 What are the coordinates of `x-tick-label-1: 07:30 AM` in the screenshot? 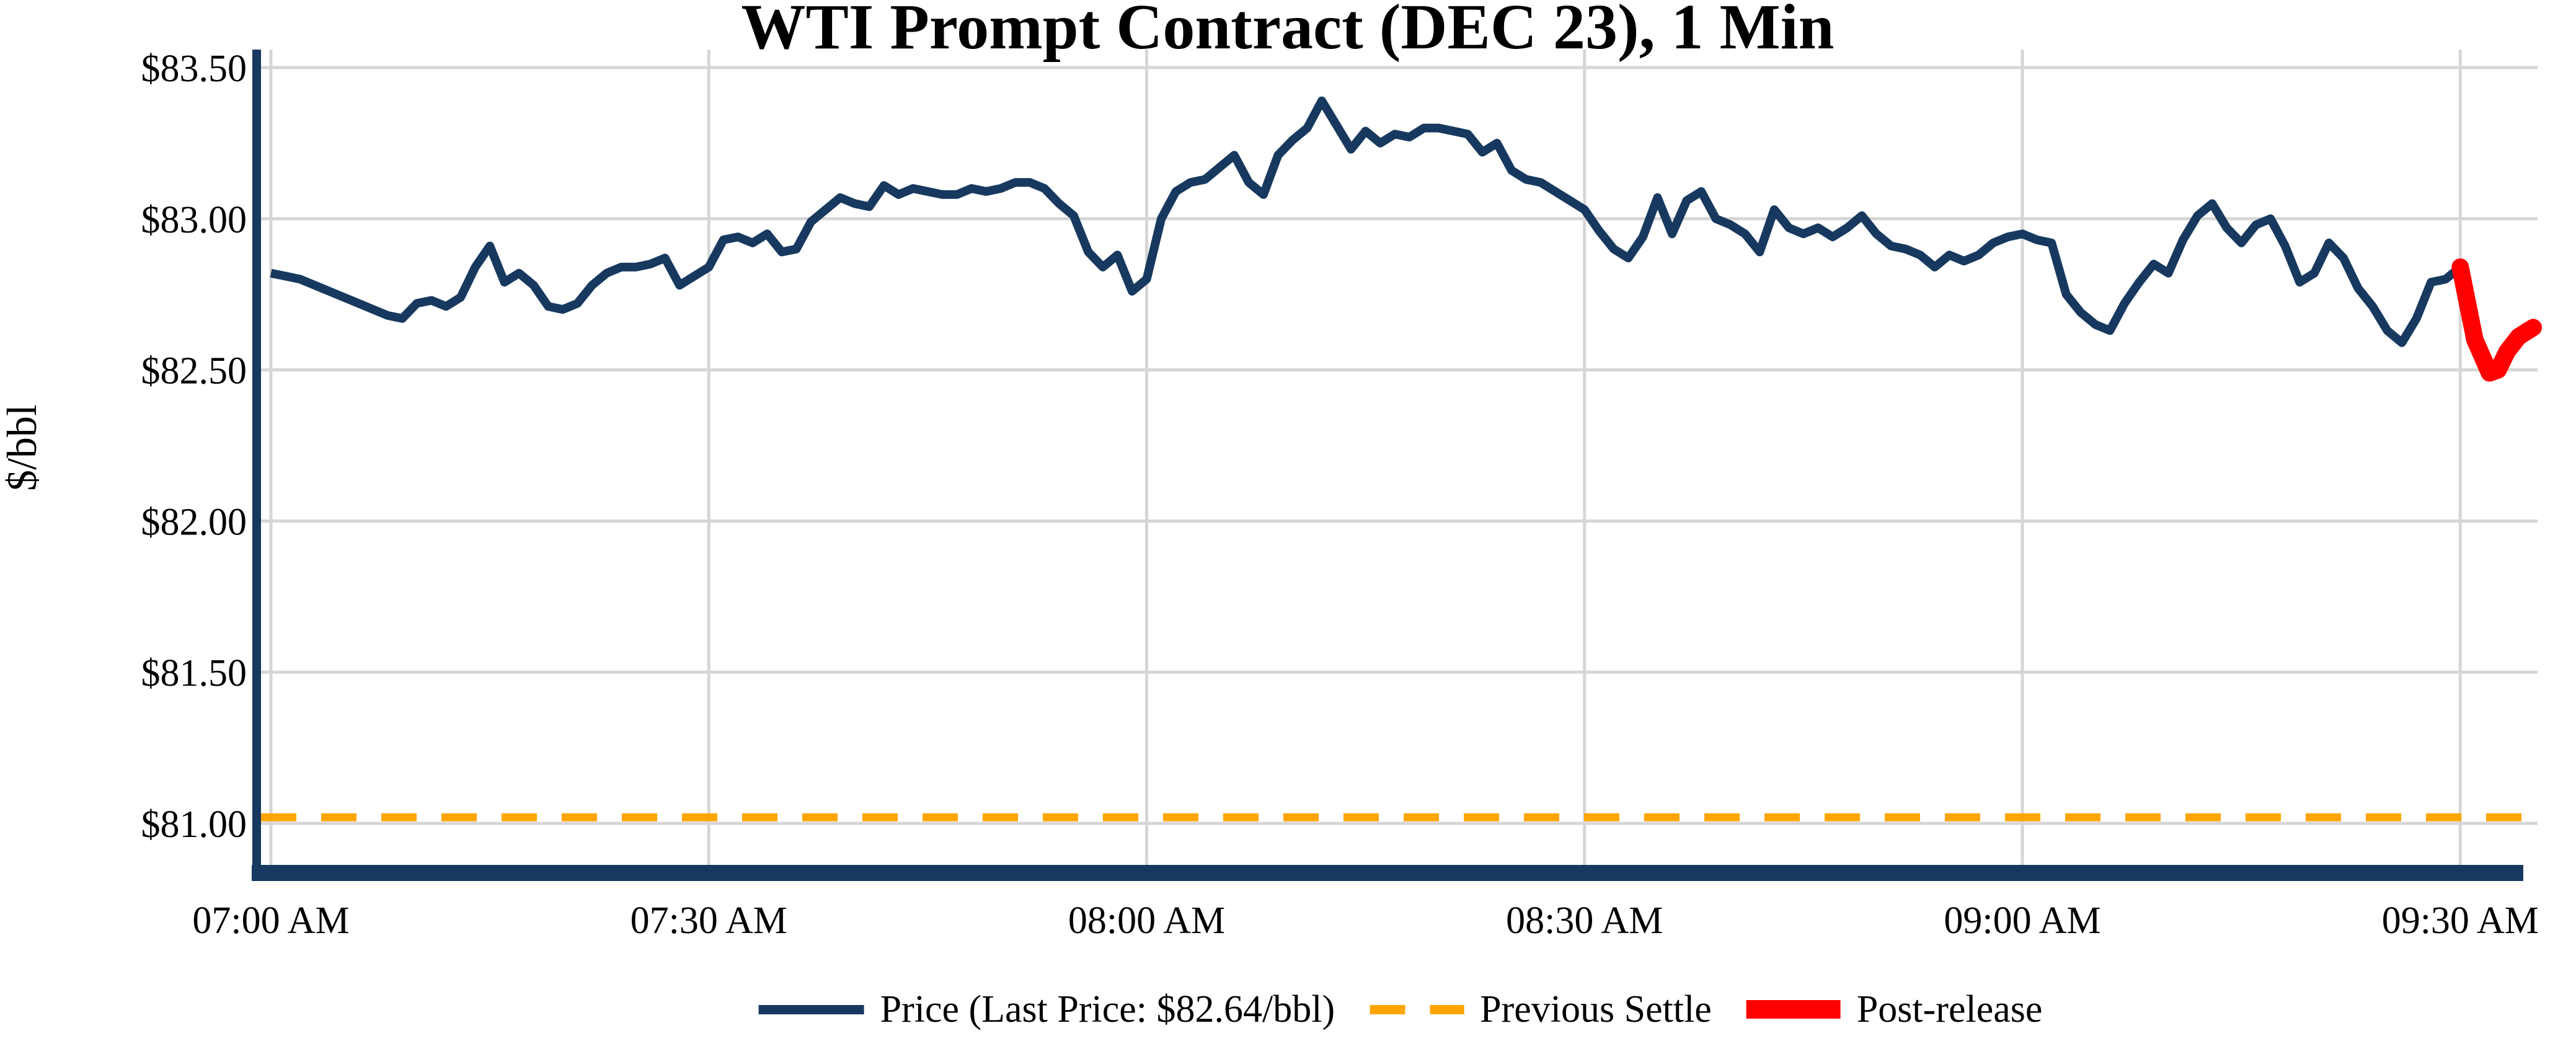 It's located at (709, 921).